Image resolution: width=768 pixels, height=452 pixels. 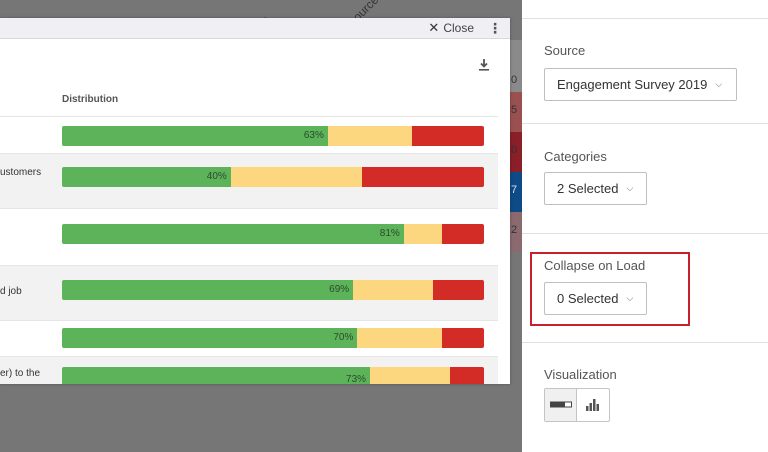 I want to click on distribution-bar: 69%, so click(x=273, y=290).